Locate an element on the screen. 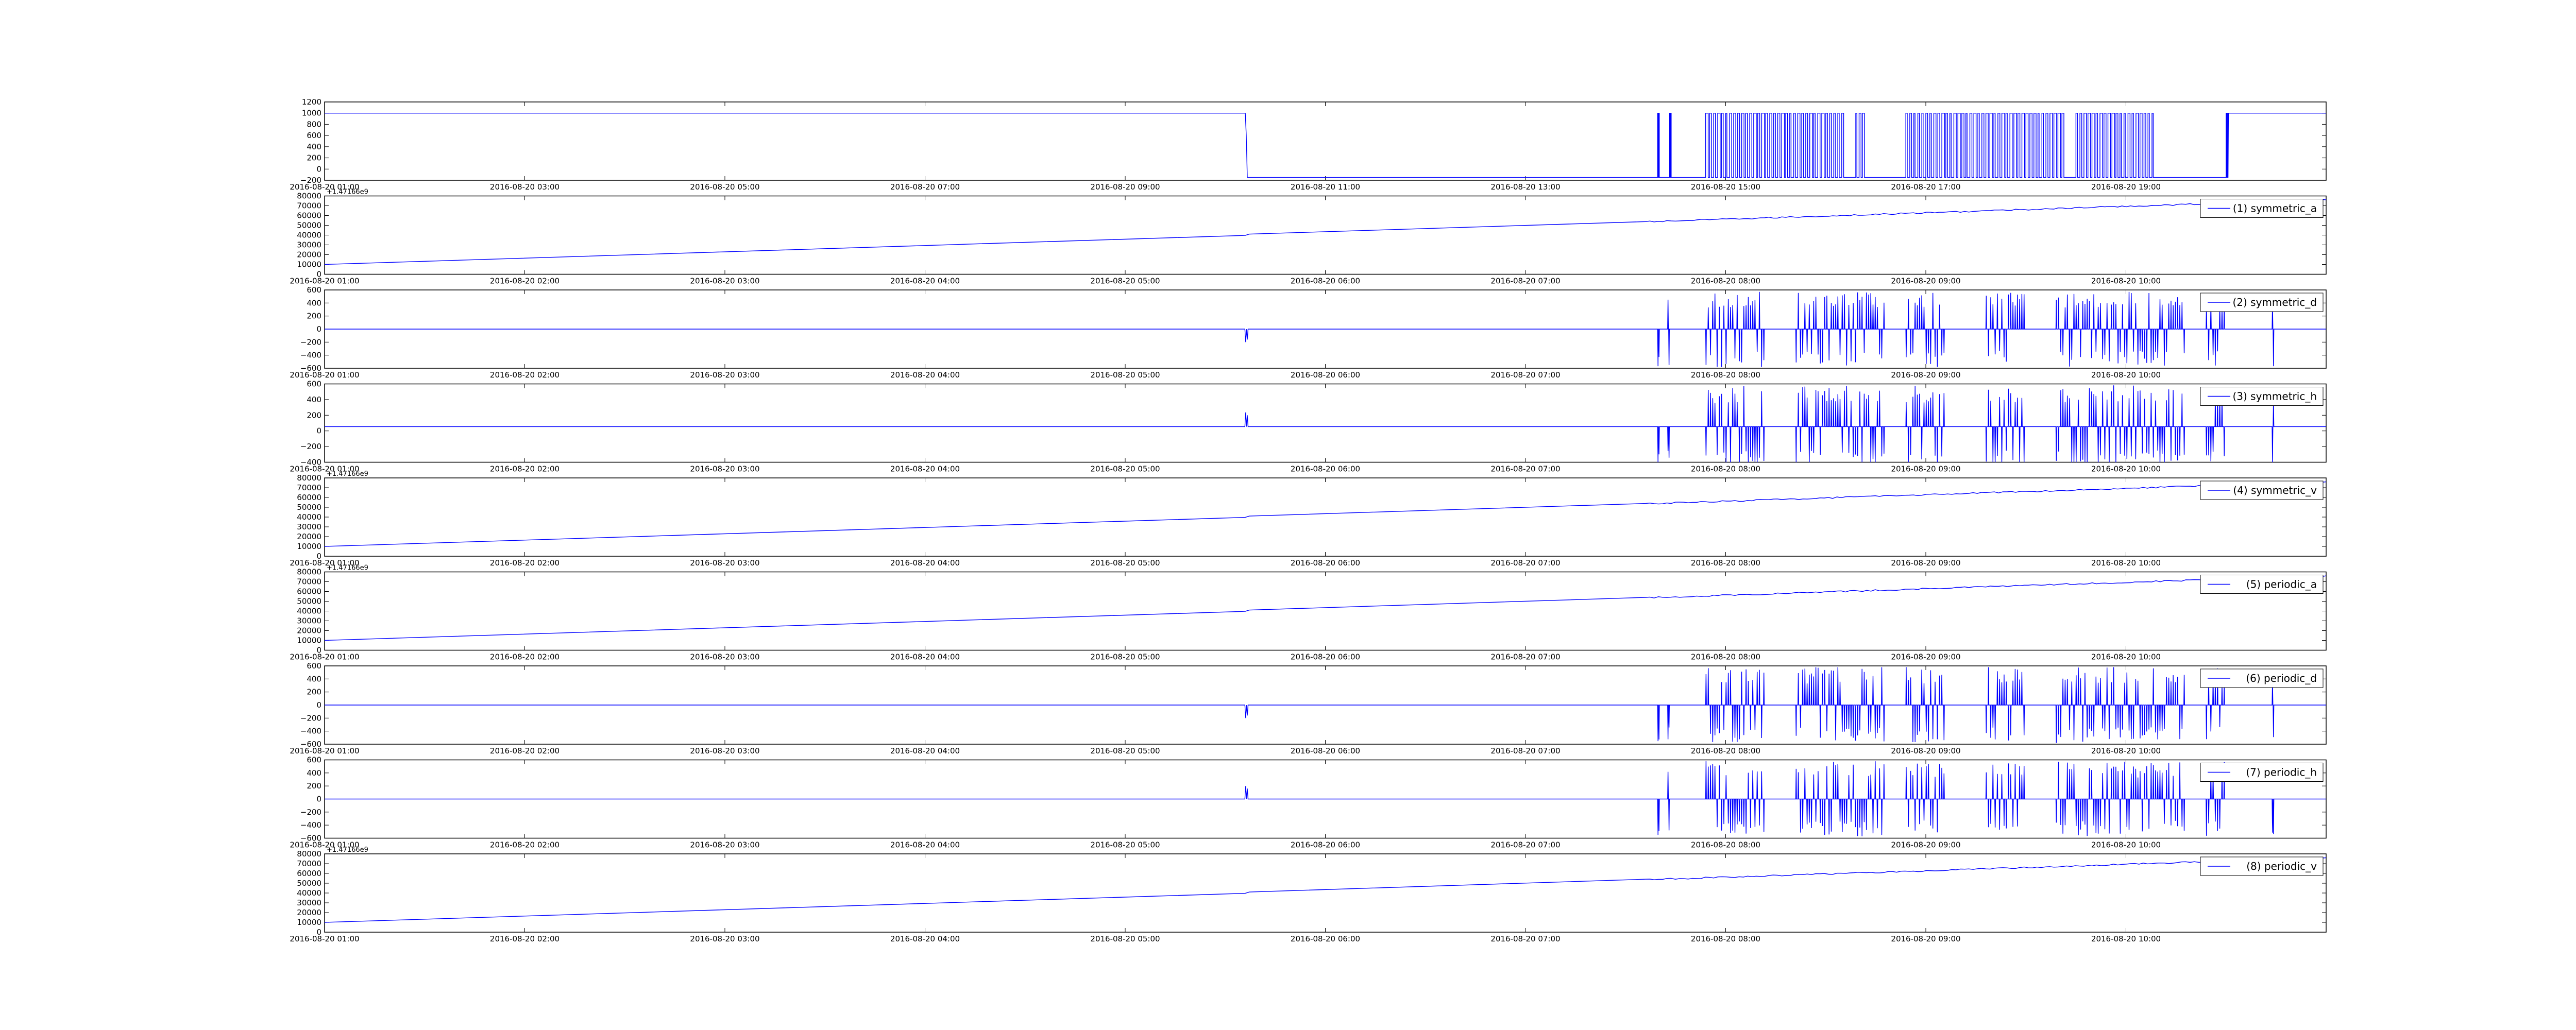  legend-label: (8) periodic_v is located at coordinates (2281, 866).